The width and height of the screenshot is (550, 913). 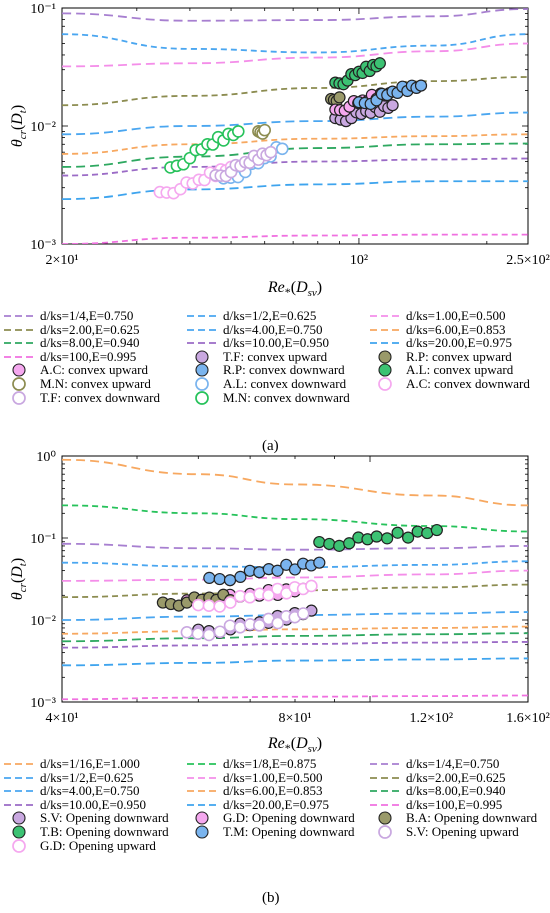 What do you see at coordinates (90, 791) in the screenshot?
I see `legend-label: d/ks=4.00,E=0.750` at bounding box center [90, 791].